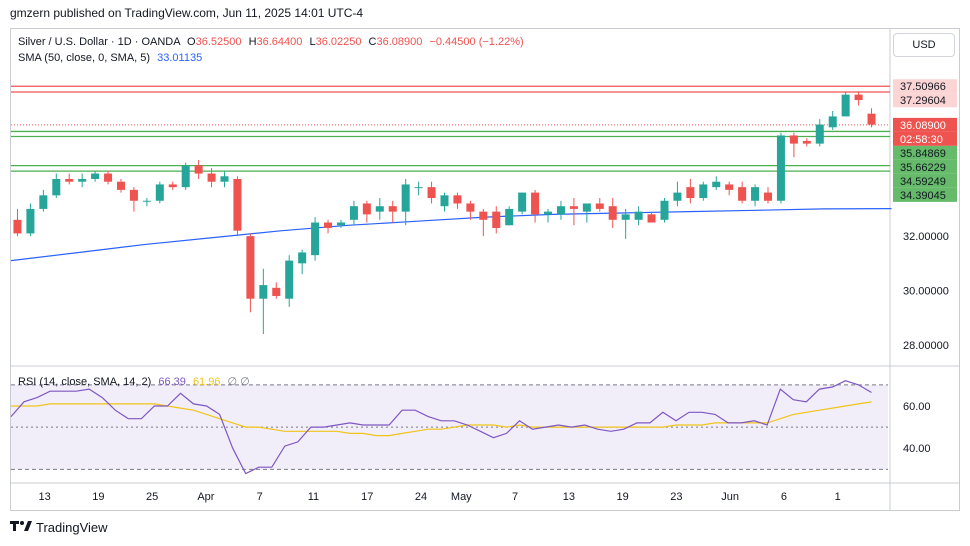  What do you see at coordinates (312, 42) in the screenshot?
I see `low-label: L` at bounding box center [312, 42].